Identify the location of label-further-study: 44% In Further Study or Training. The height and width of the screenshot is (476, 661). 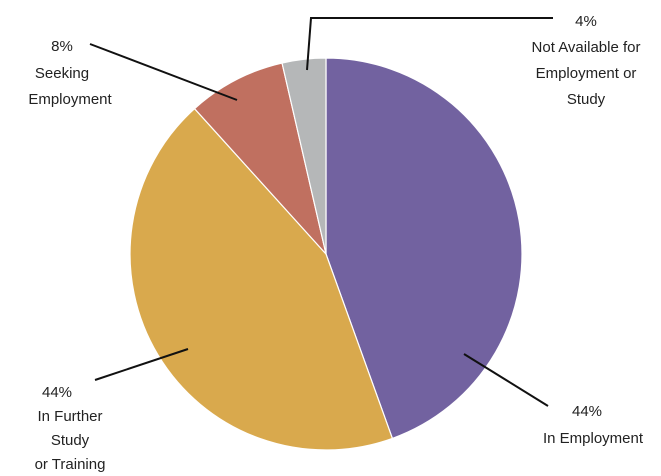
(70, 428).